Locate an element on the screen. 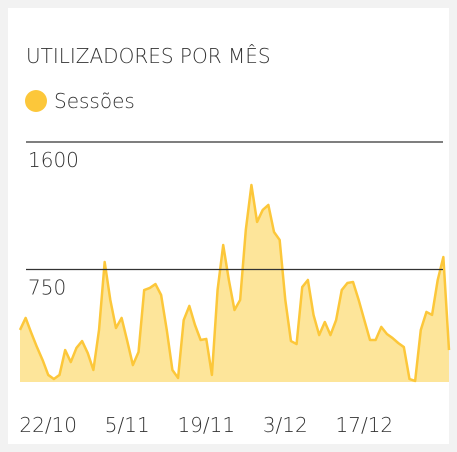  x-tick-label: 19/11 is located at coordinates (206, 425).